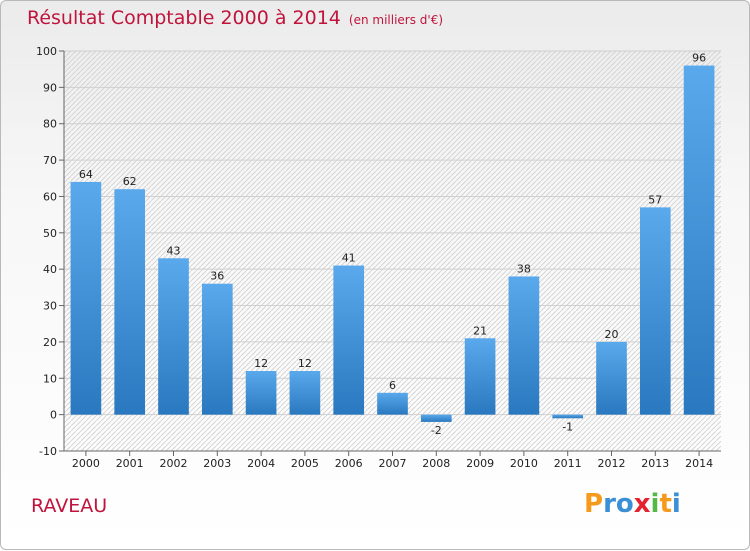  What do you see at coordinates (611, 378) in the screenshot?
I see `bar-2012` at bounding box center [611, 378].